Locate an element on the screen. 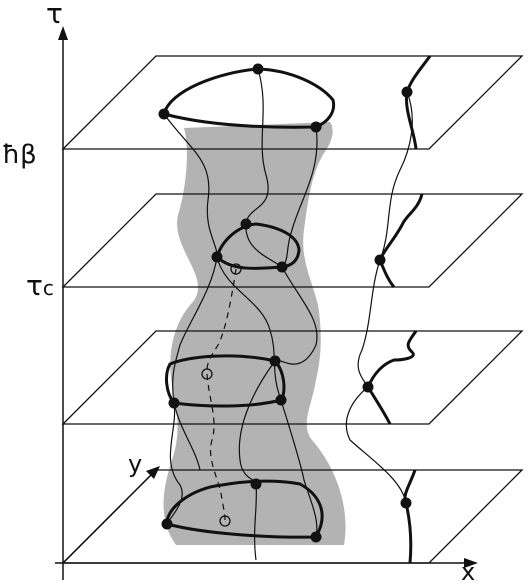  hollow-markers is located at coordinates (221, 395).